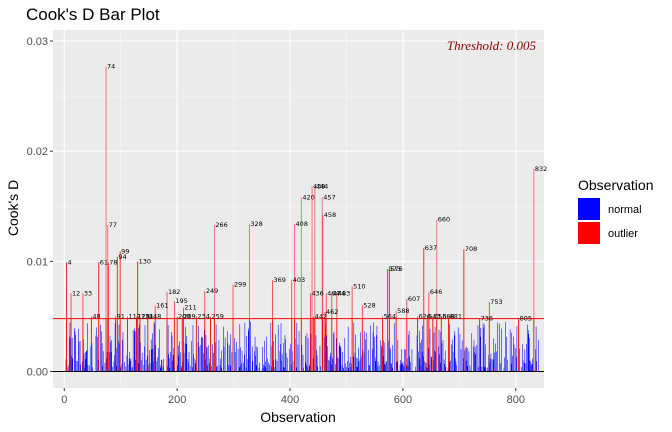 The image size is (672, 432). I want to click on x-axis-title: Observation, so click(297, 417).